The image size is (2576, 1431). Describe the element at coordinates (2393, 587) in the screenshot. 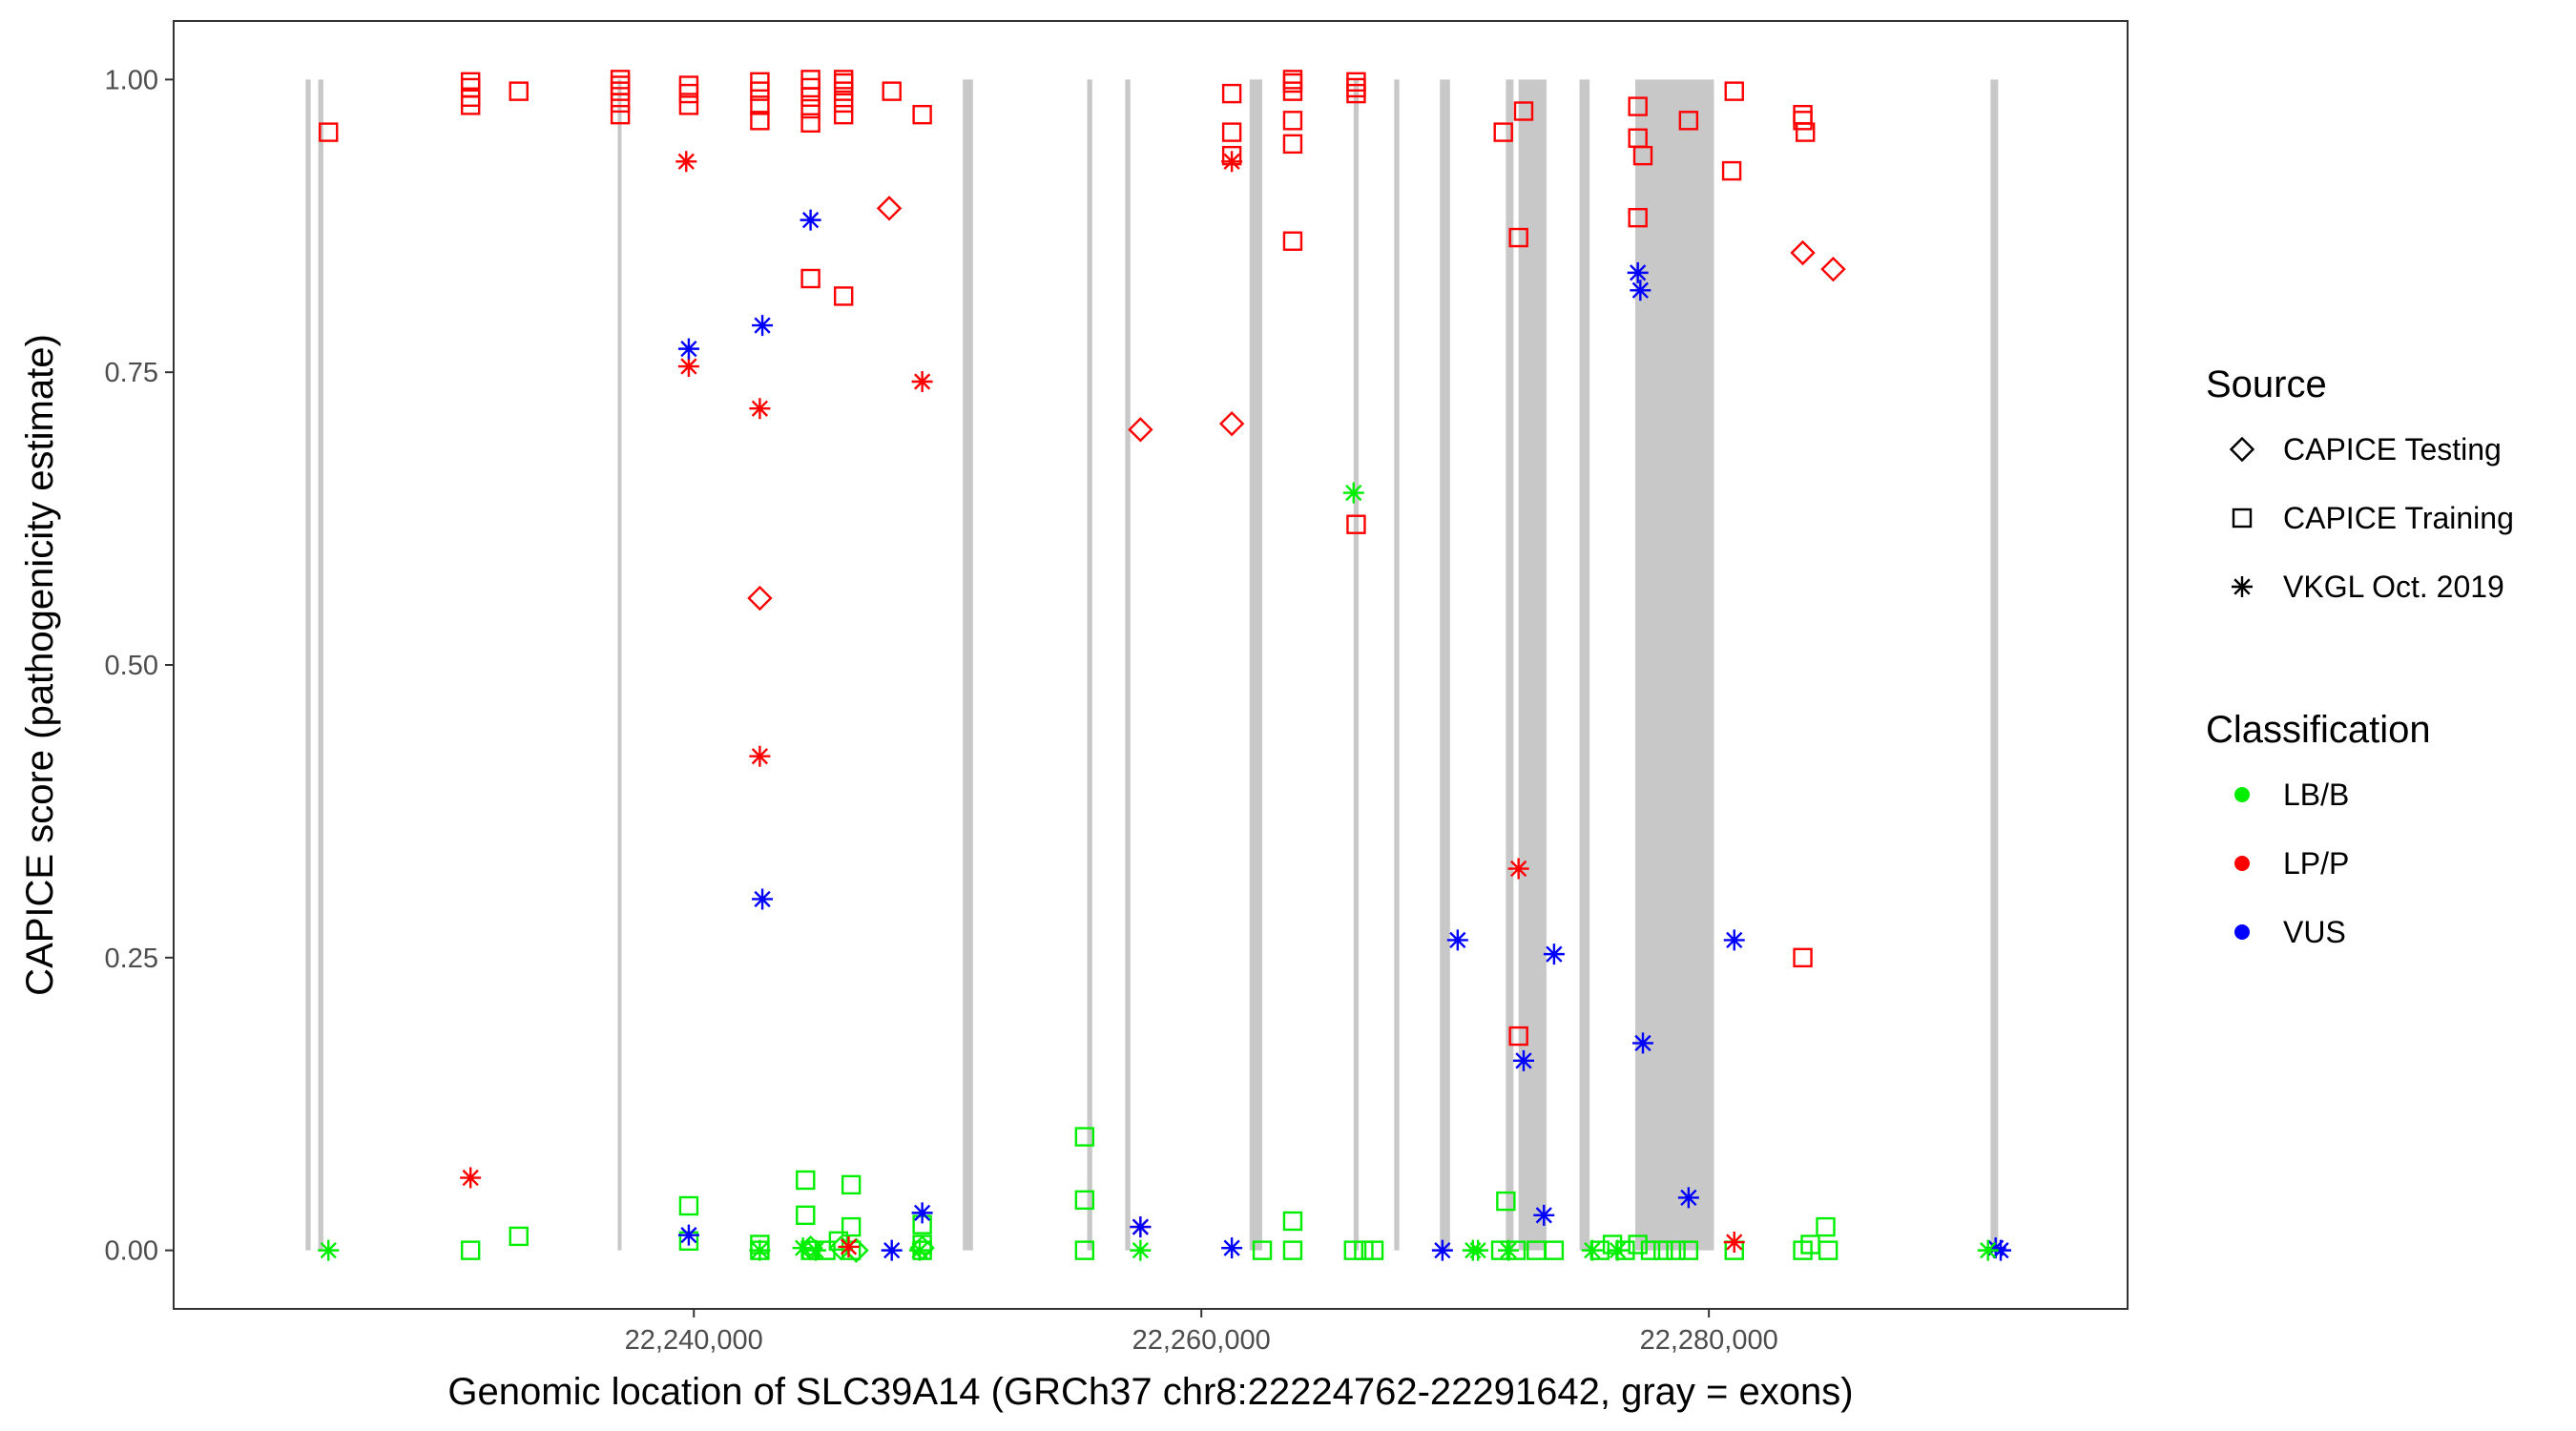

I see `legend-source-label: VKGL Oct. 2019` at that location.